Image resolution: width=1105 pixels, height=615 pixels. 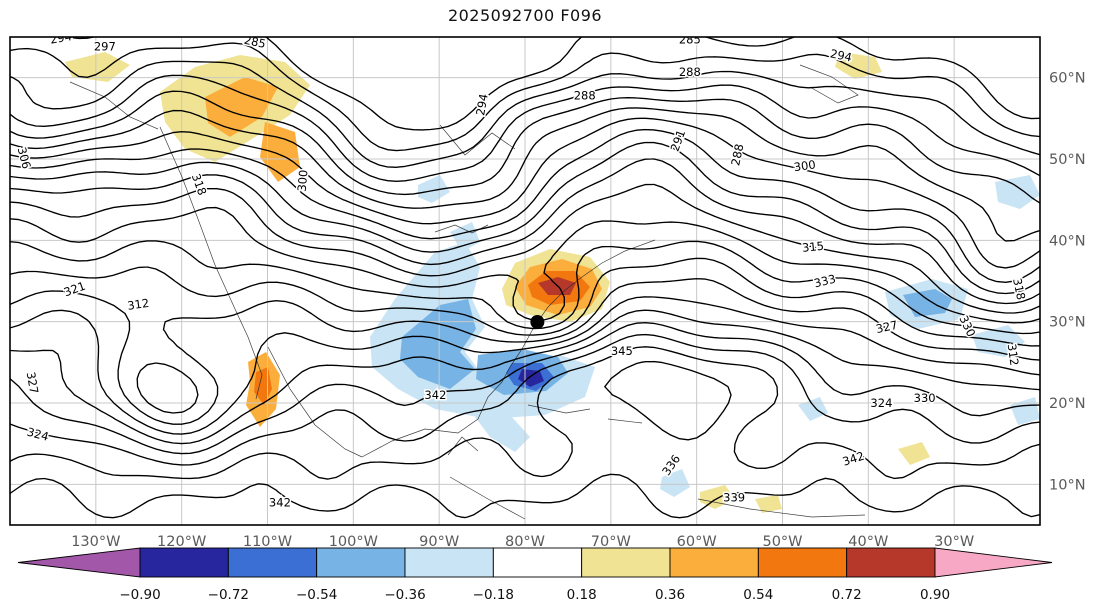 What do you see at coordinates (525, 15) in the screenshot?
I see `chart-title: 2025092700 F096` at bounding box center [525, 15].